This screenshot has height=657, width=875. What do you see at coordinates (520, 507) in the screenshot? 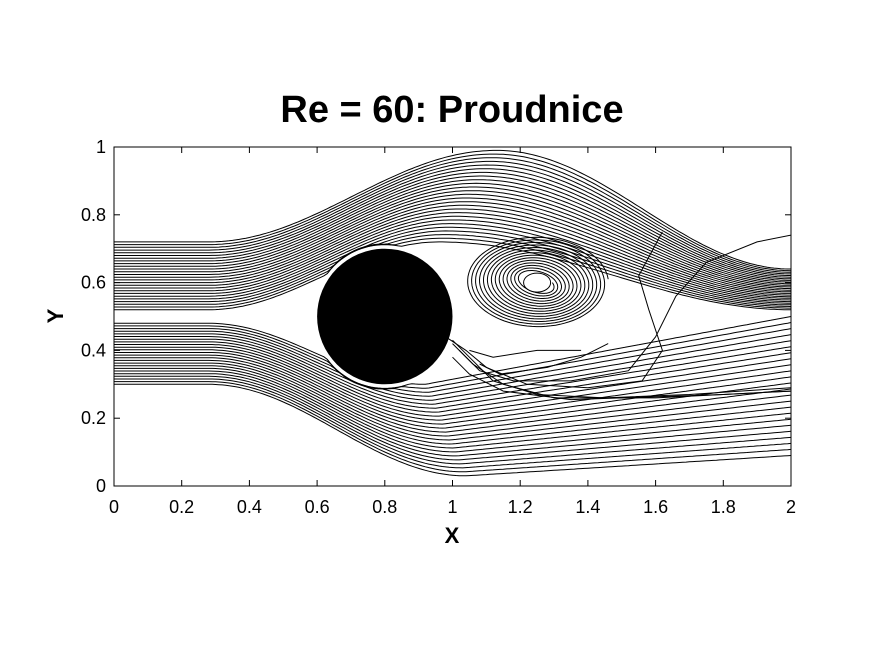
I see `x-tick-label: 1.2` at bounding box center [520, 507].